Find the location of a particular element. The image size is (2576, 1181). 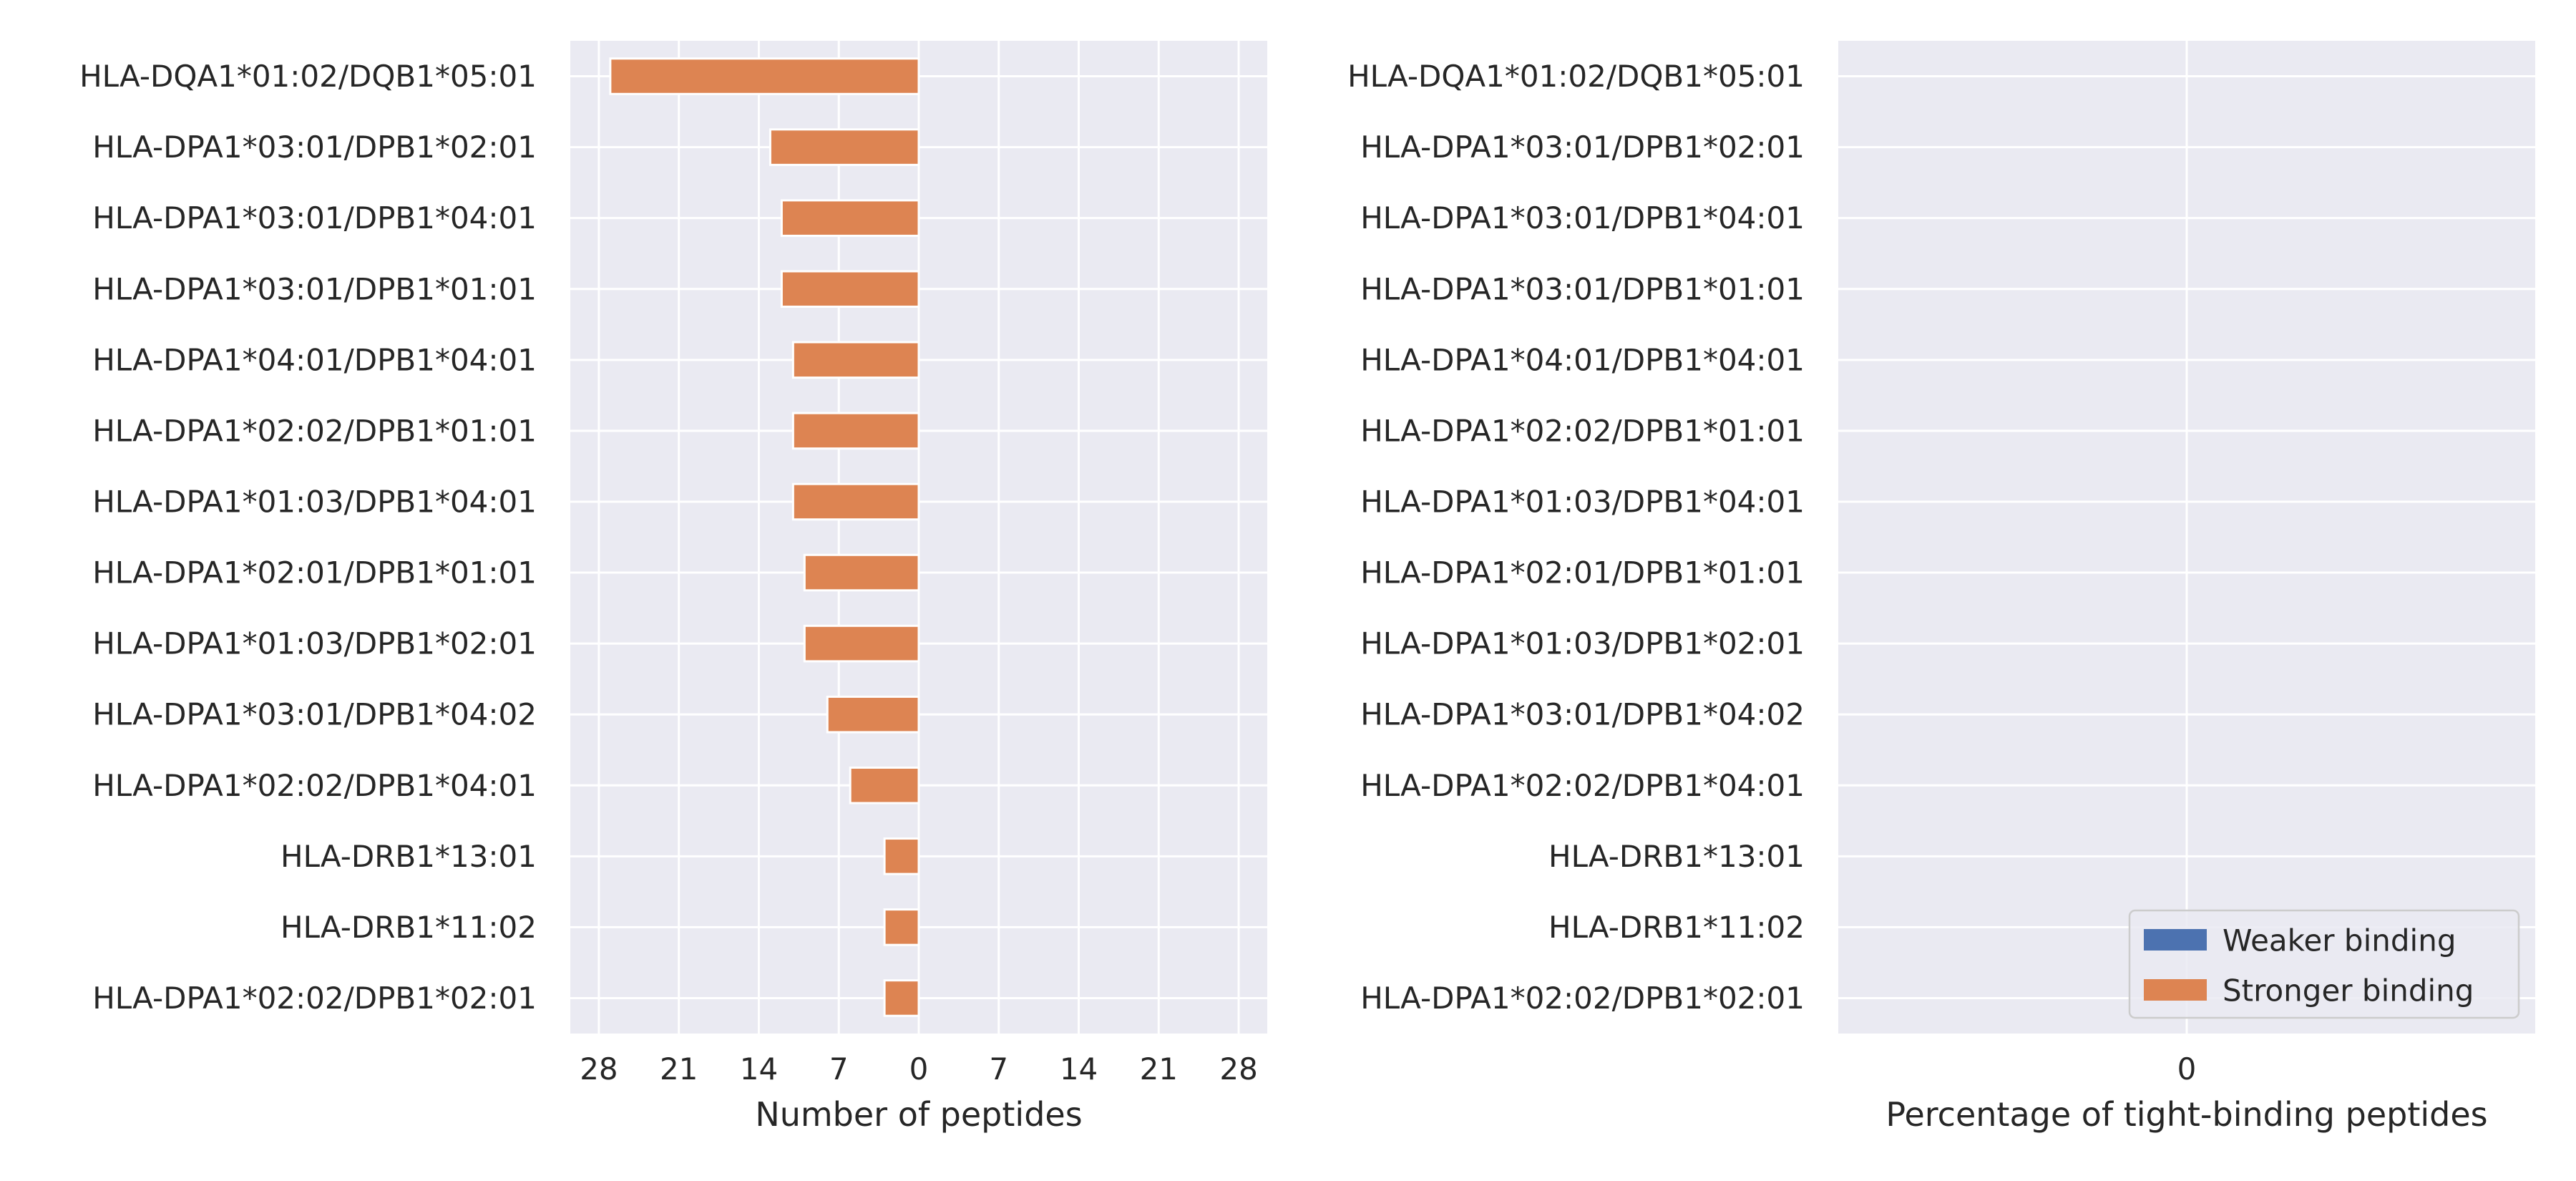

legend-box is located at coordinates (2324, 964).